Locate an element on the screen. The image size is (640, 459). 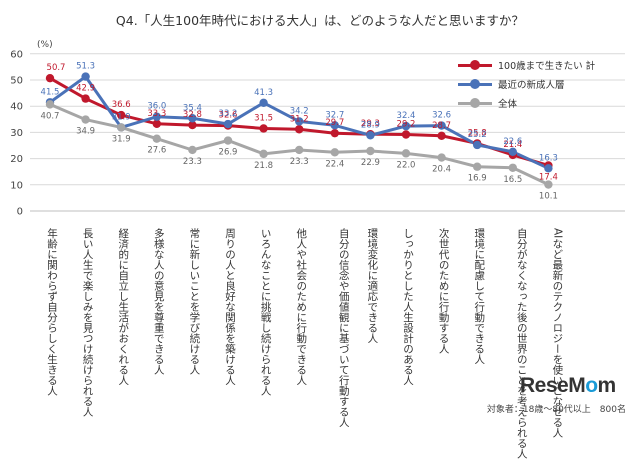
x-tick-label-line: 人 is located at coordinates (343, 422).